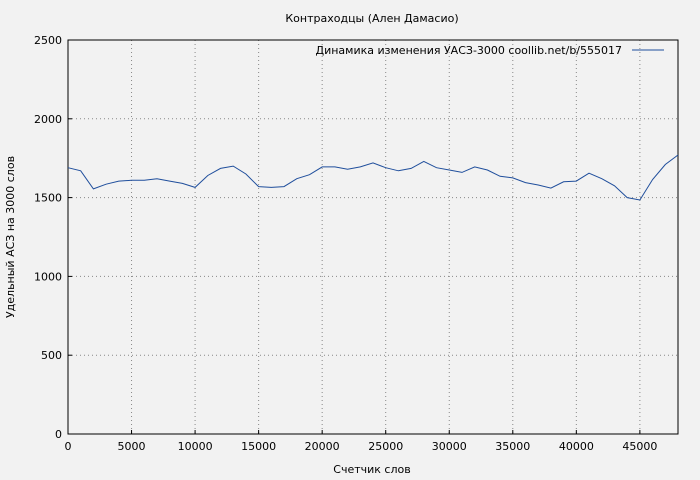 The image size is (700, 480). I want to click on x-tick-label: 35000, so click(512, 446).